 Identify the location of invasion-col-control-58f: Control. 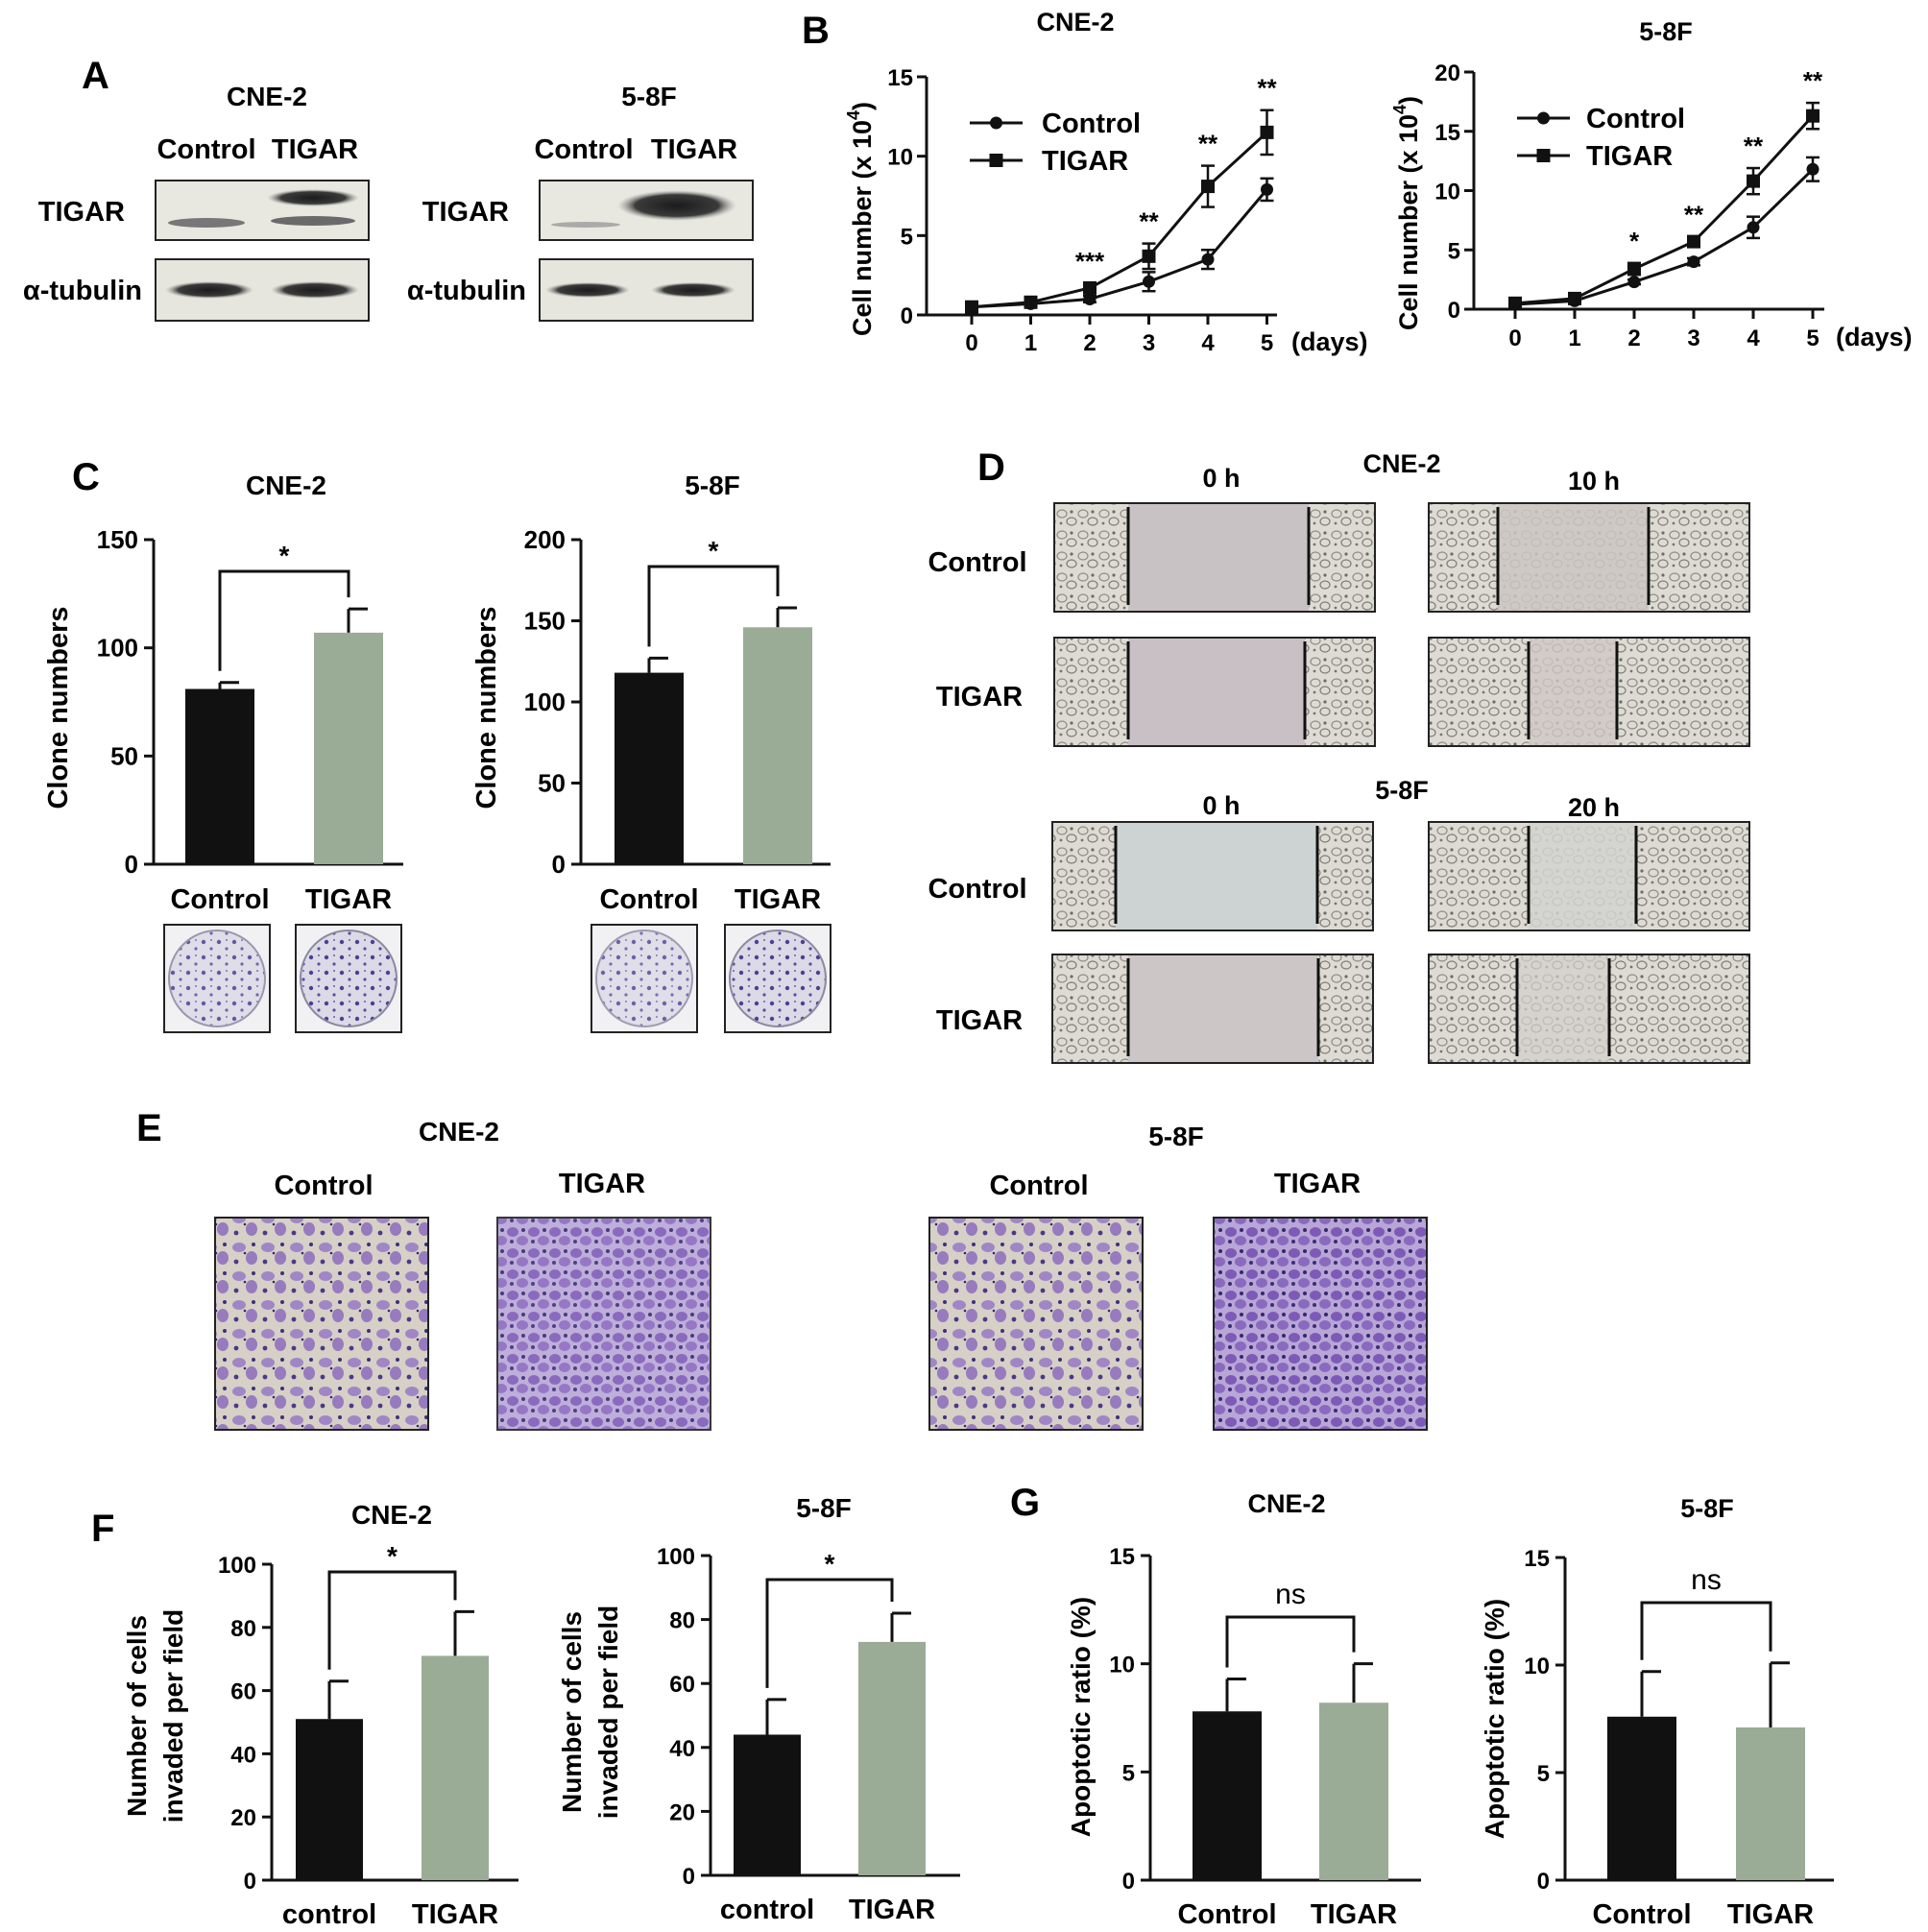
(1038, 1186).